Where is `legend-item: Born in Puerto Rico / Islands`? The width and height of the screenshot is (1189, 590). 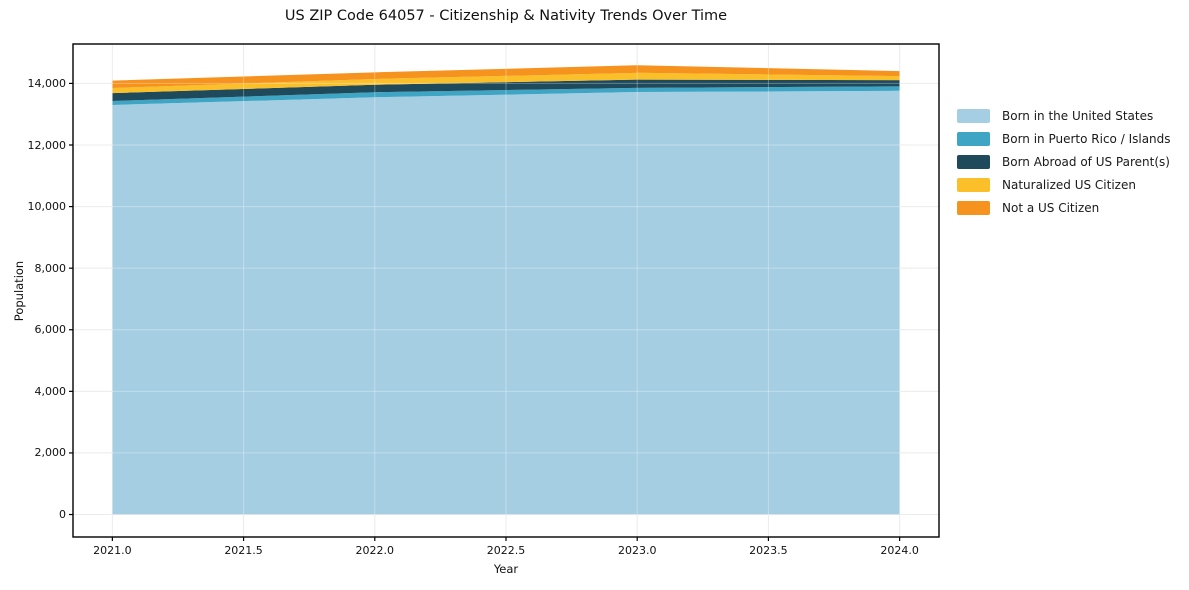 legend-item: Born in Puerto Rico / Islands is located at coordinates (1064, 139).